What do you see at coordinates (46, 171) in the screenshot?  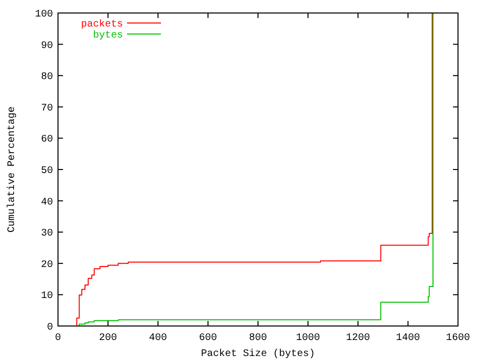 I see `y-tick-label: 50` at bounding box center [46, 171].